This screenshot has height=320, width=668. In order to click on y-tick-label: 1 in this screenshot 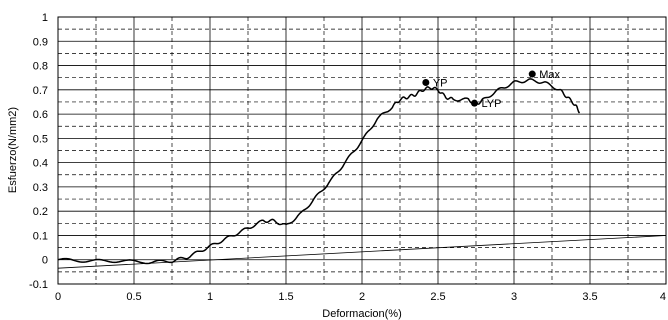, I will do `click(45, 18)`.